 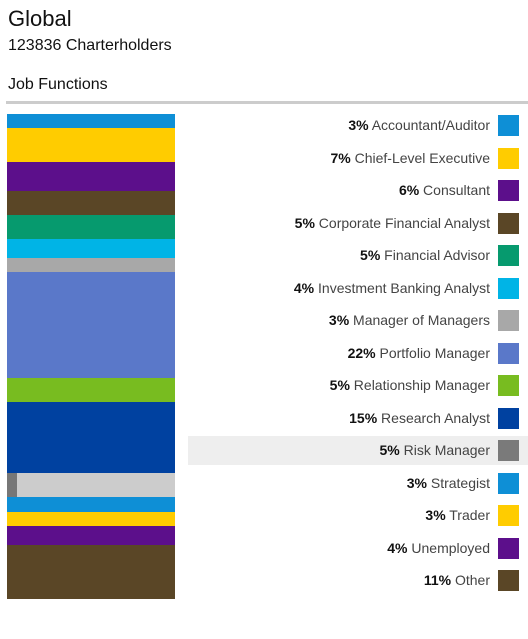 What do you see at coordinates (470, 580) in the screenshot?
I see `legend-label: Other` at bounding box center [470, 580].